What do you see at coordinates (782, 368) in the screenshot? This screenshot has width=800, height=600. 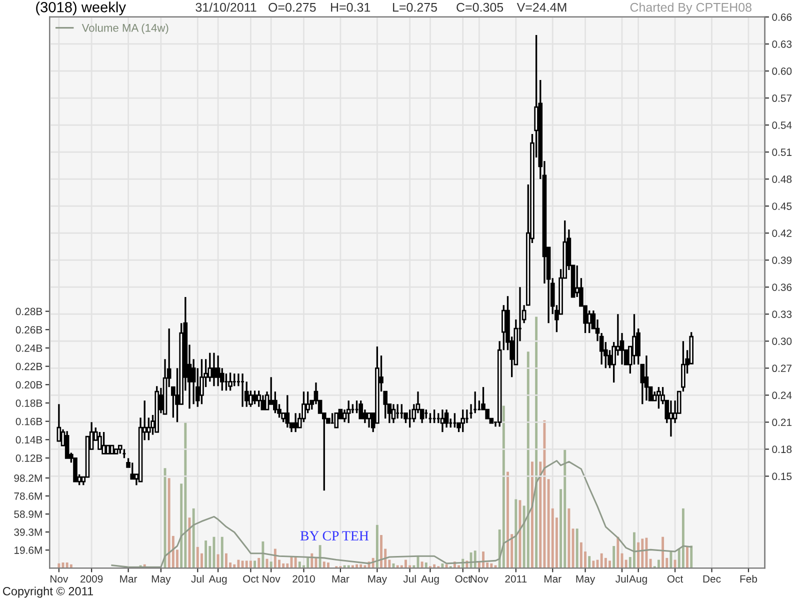 I see `y-tick-label: 0.27` at bounding box center [782, 368].